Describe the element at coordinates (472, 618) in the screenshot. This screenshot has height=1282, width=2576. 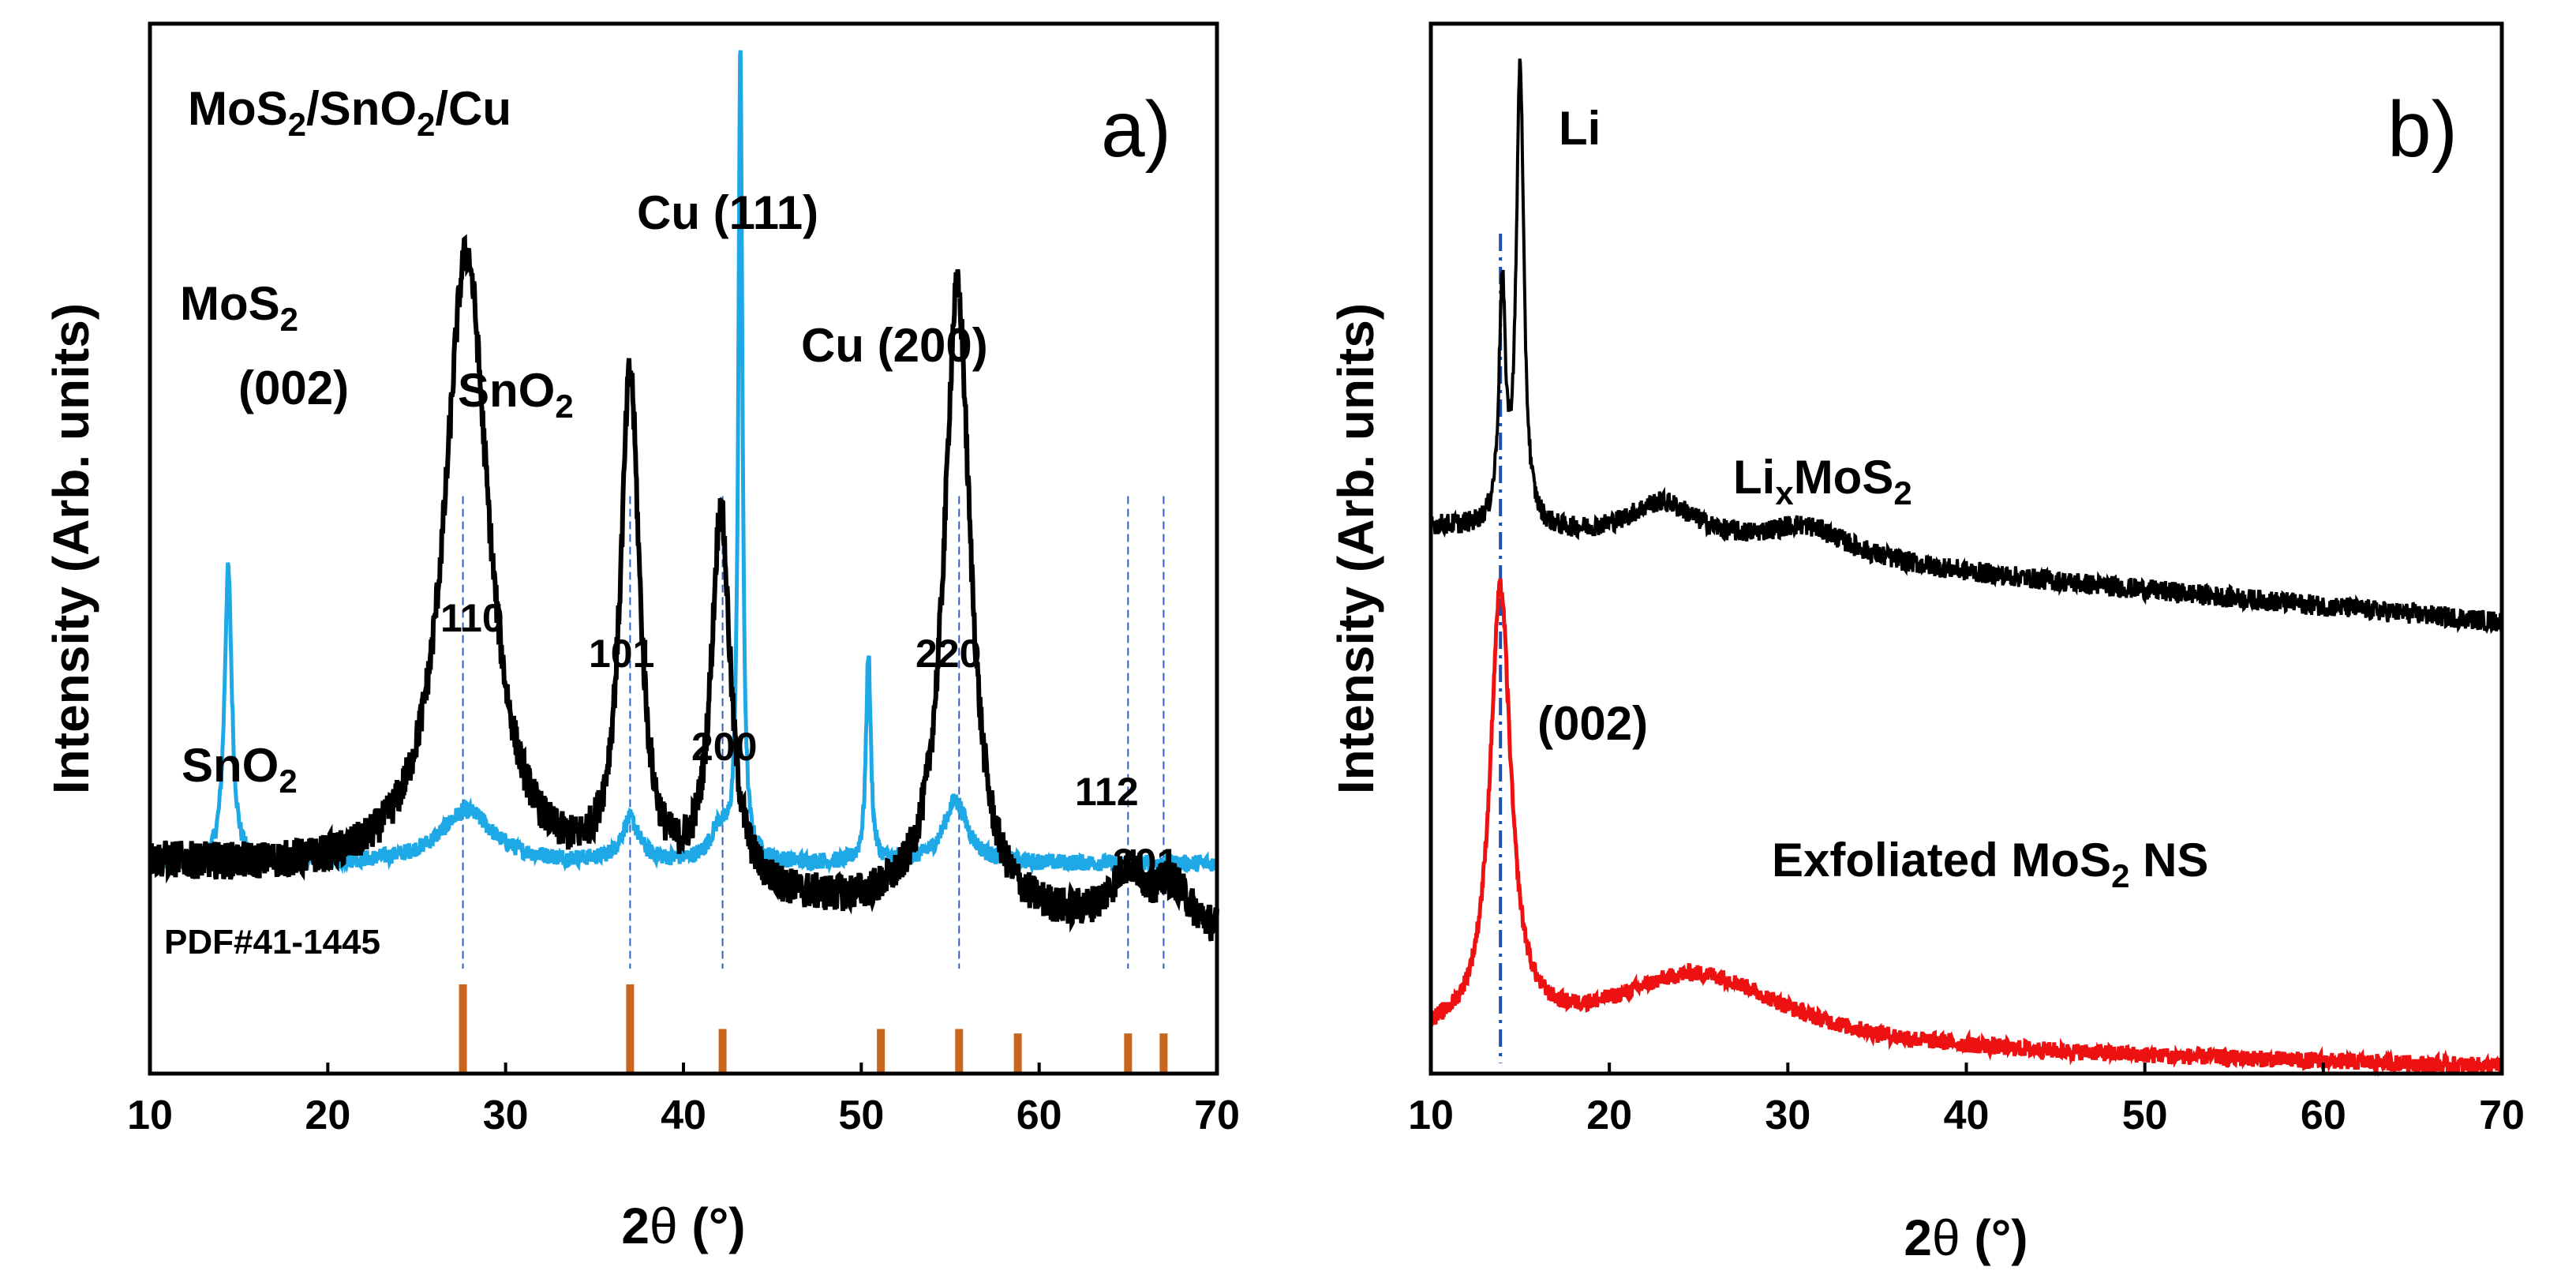
I see `hkl-110-label: 110` at that location.